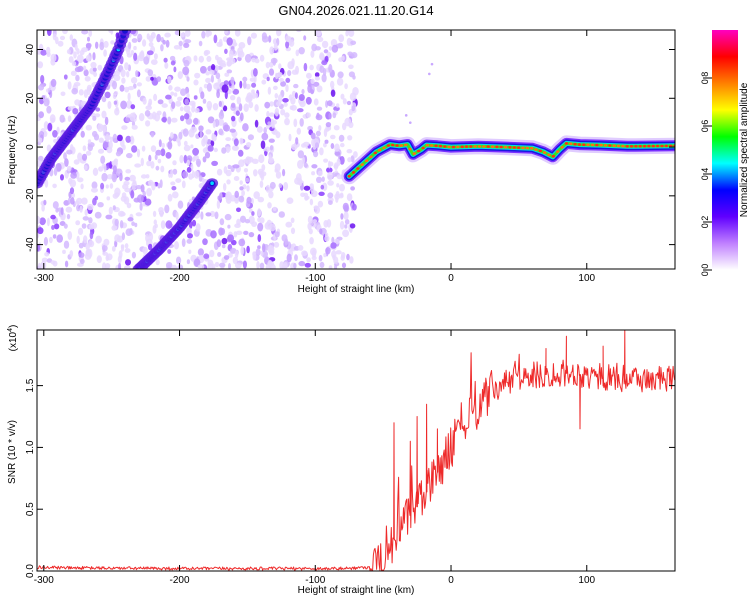 The image size is (750, 600). I want to click on colorbar-tick-label: 0.8, so click(705, 78).